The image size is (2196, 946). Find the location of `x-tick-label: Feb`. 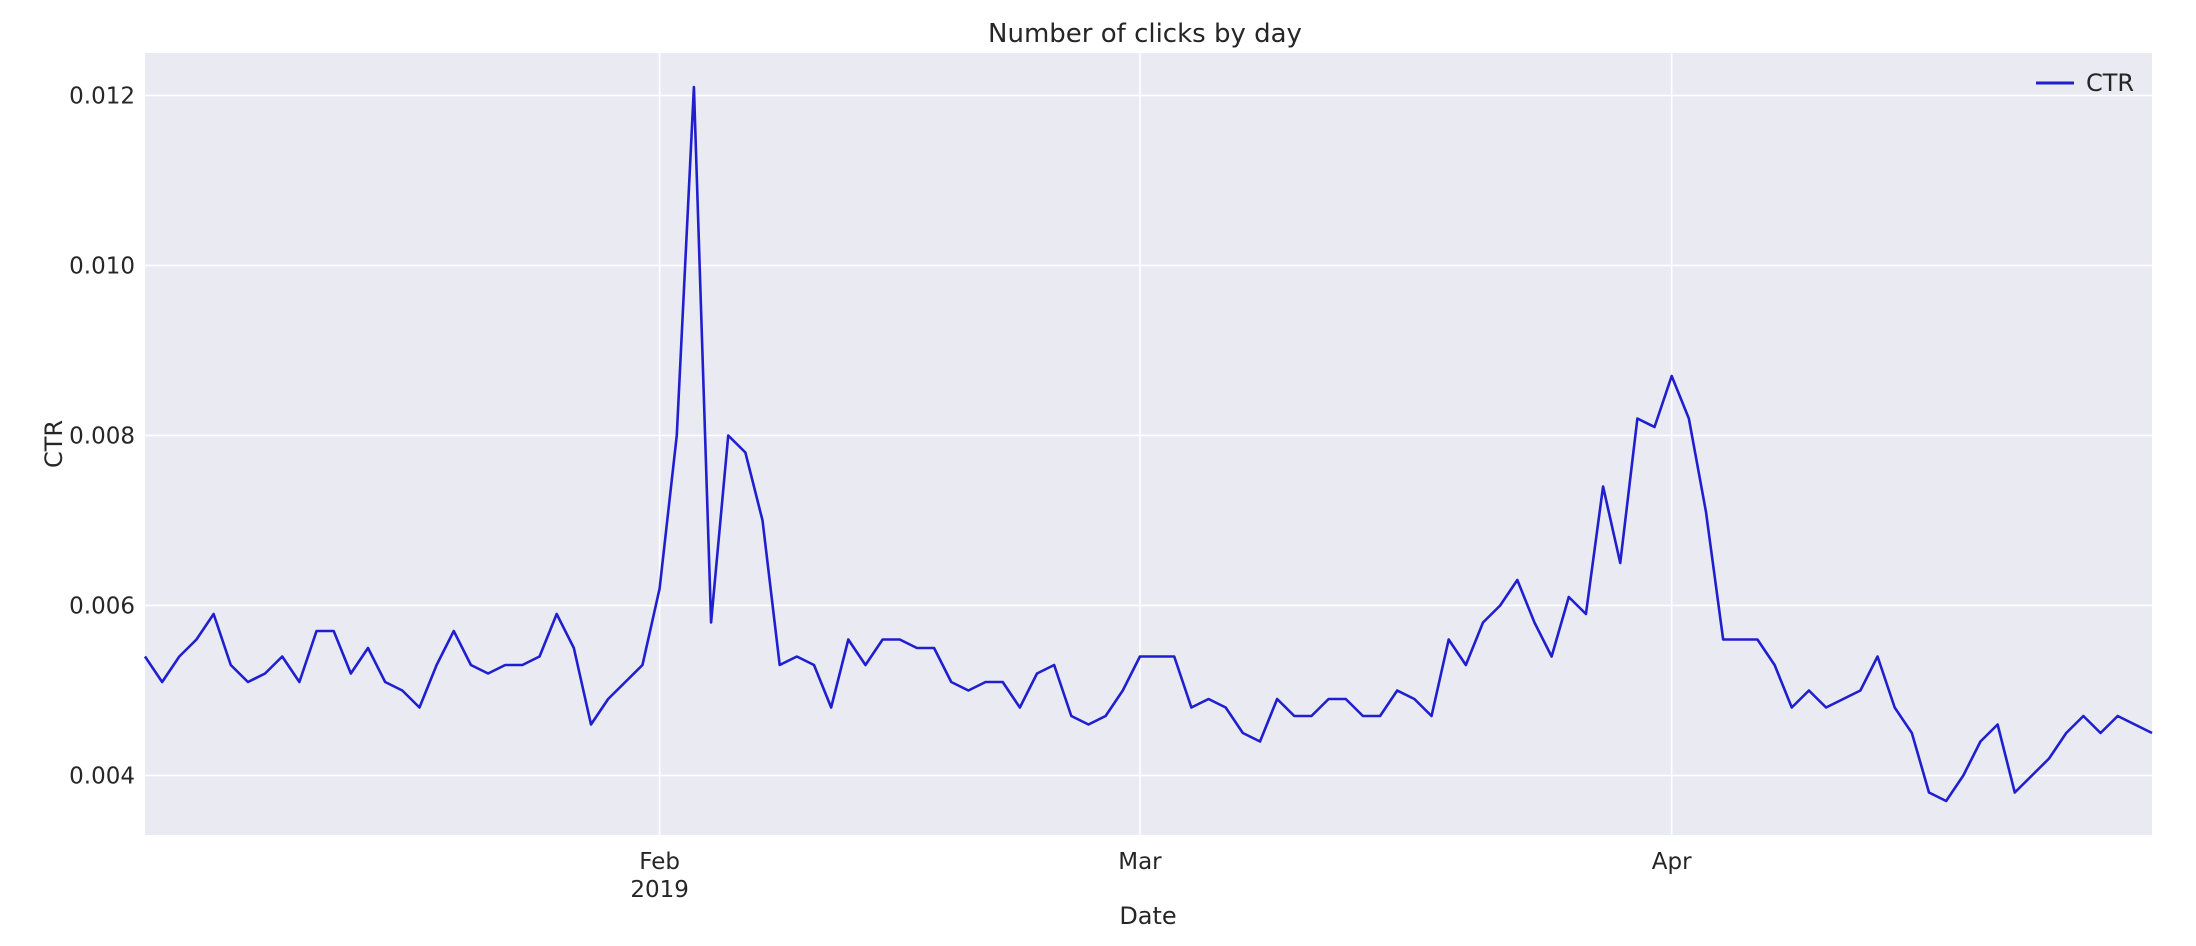

x-tick-label: Feb is located at coordinates (659, 862).